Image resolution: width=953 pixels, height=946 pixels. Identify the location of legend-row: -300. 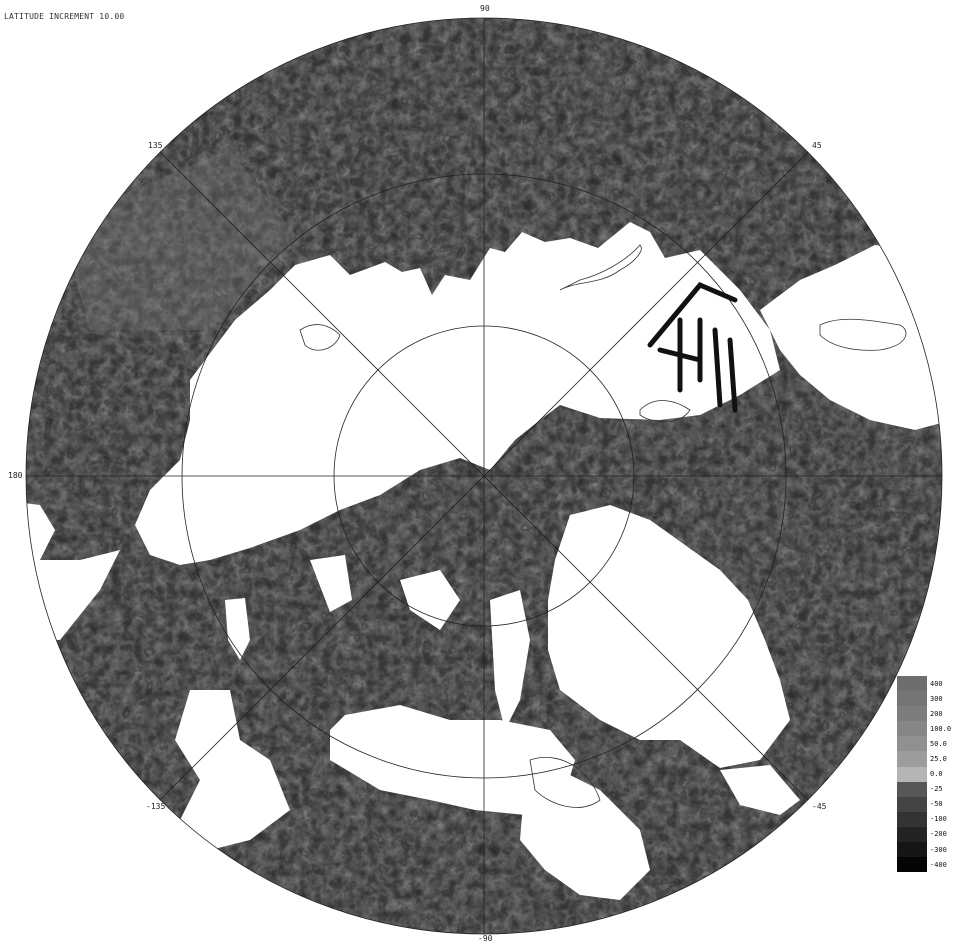
(925, 850).